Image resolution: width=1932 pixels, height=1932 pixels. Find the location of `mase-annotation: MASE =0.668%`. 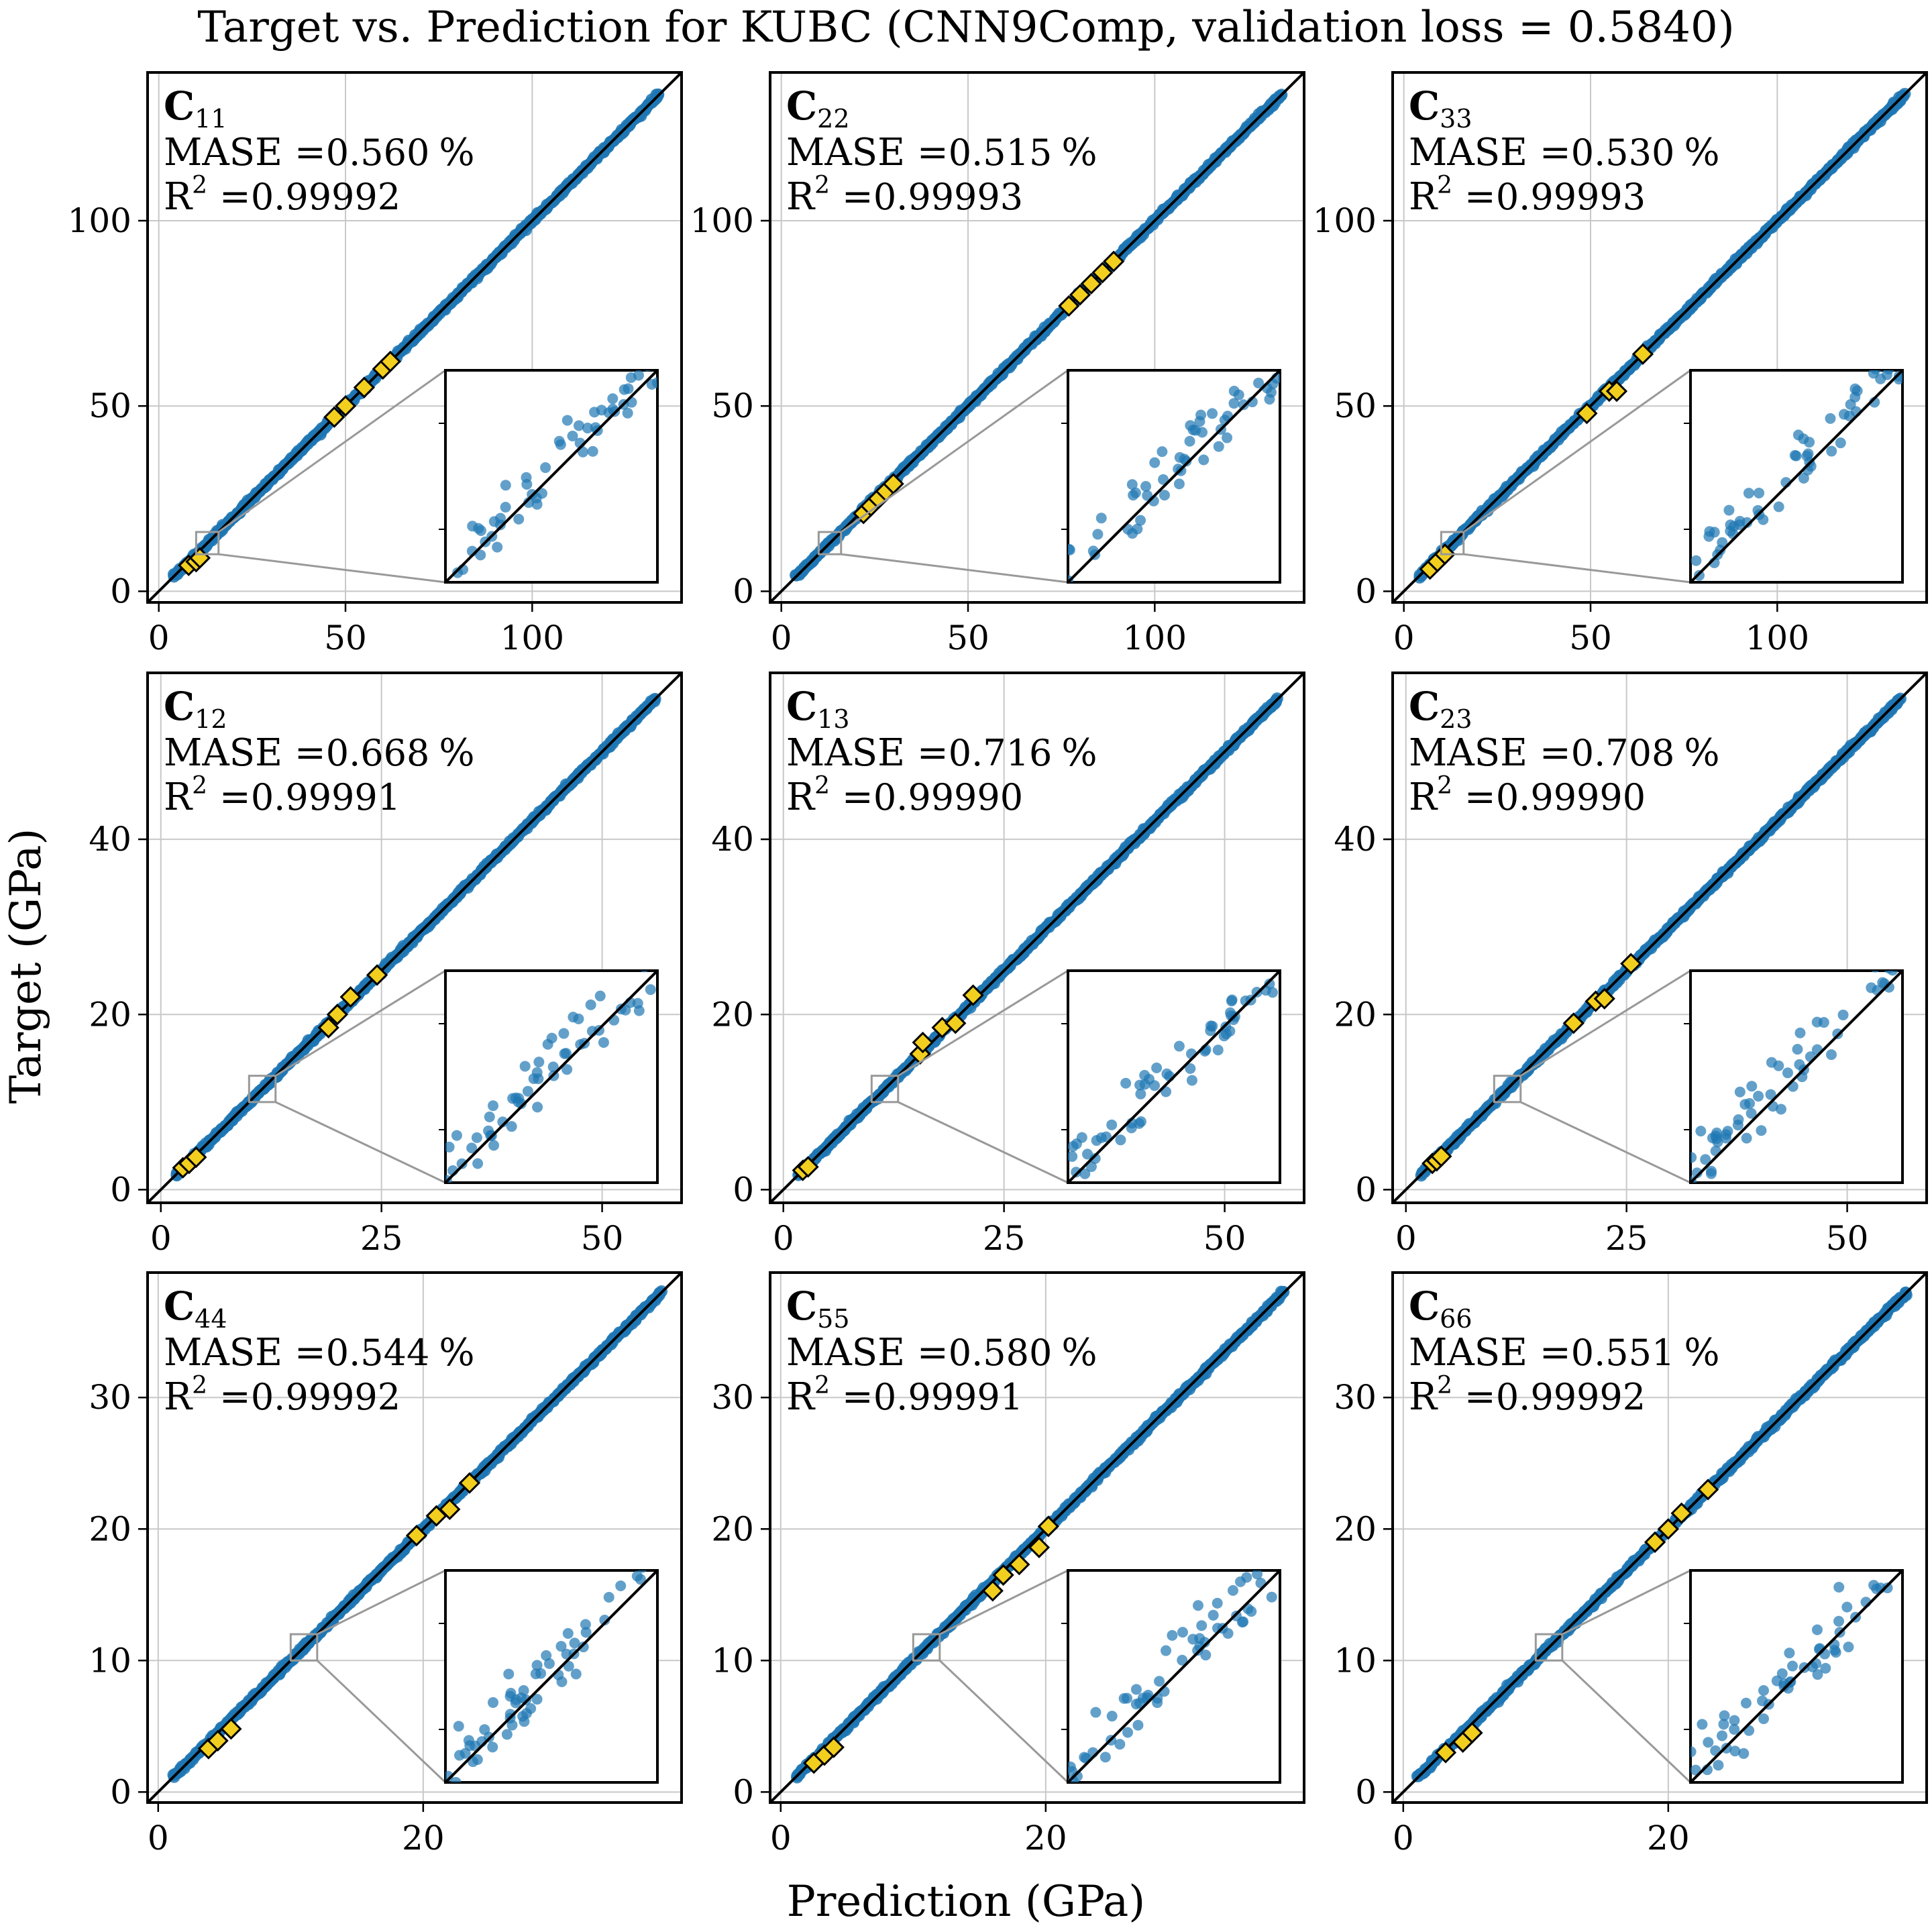

mase-annotation: MASE =0.668% is located at coordinates (319, 753).